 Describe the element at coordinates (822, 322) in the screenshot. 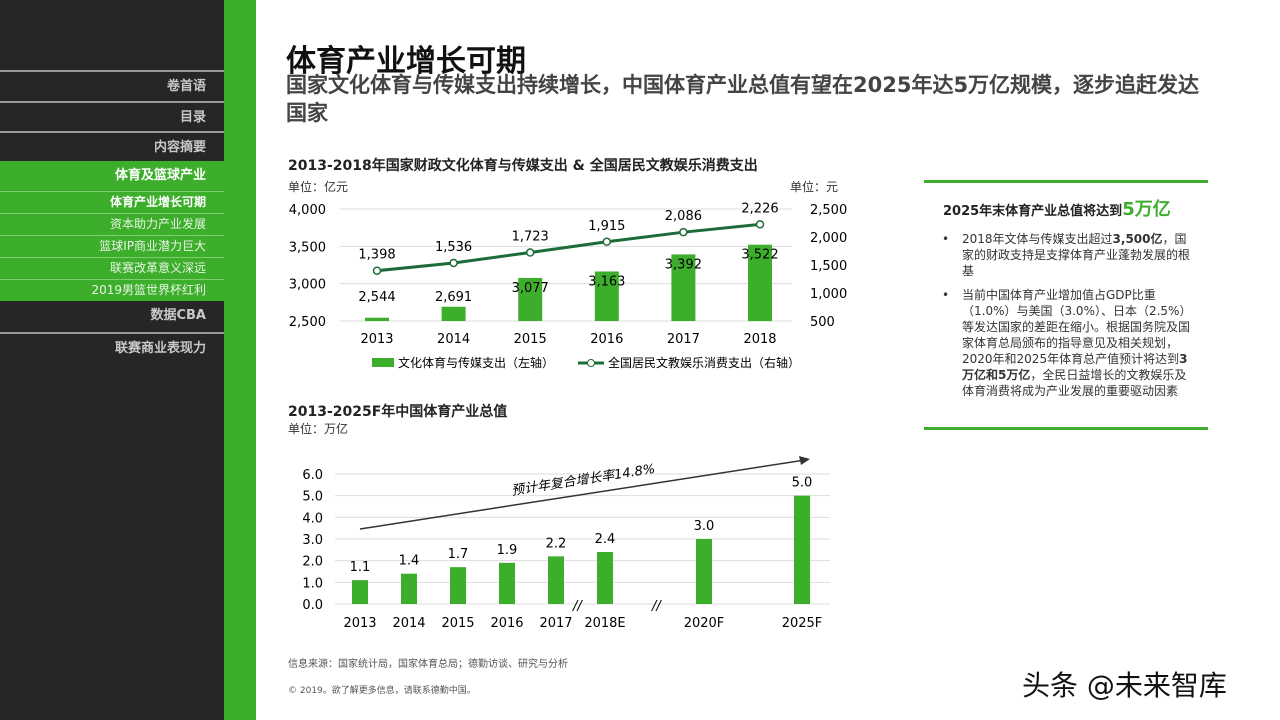

I see `right-tick: 500` at that location.